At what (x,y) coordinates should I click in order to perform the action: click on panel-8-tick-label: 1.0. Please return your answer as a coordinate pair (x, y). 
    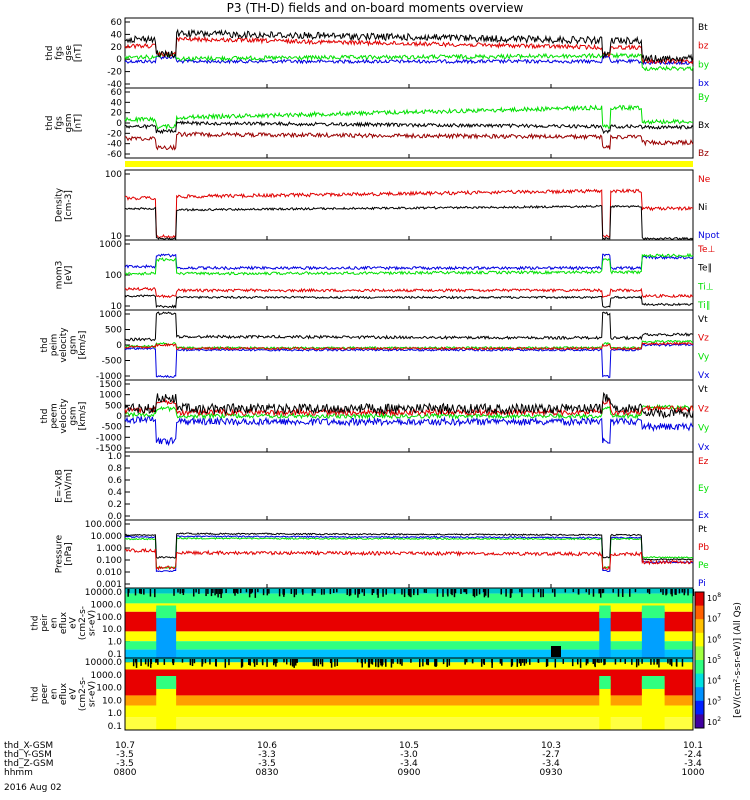
    Looking at the image, I should click on (115, 643).